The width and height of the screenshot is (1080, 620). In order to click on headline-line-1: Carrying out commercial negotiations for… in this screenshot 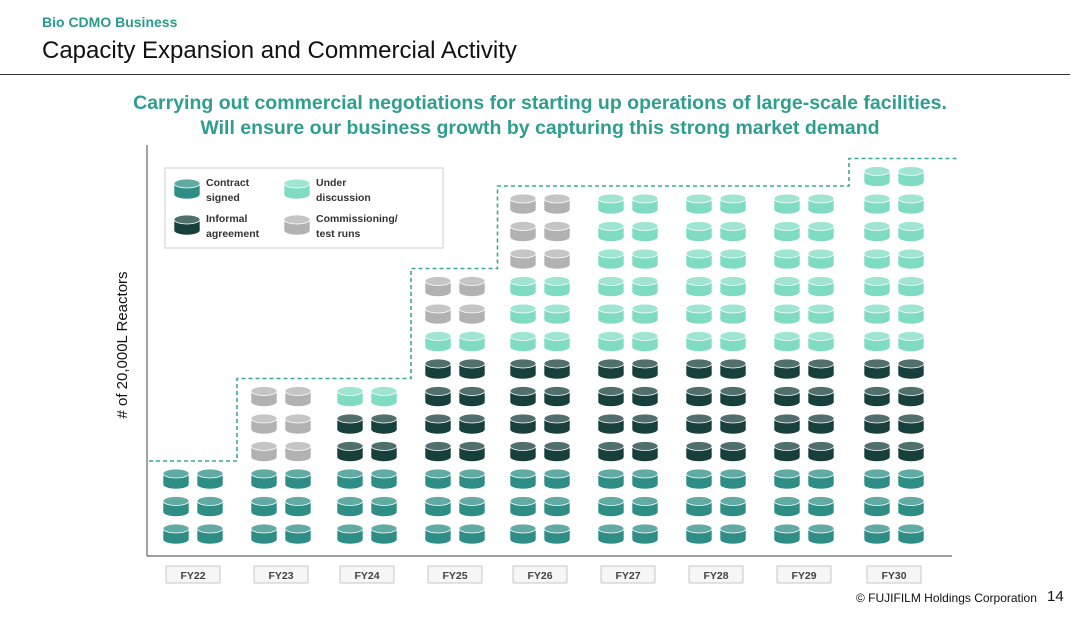, I will do `click(540, 103)`.